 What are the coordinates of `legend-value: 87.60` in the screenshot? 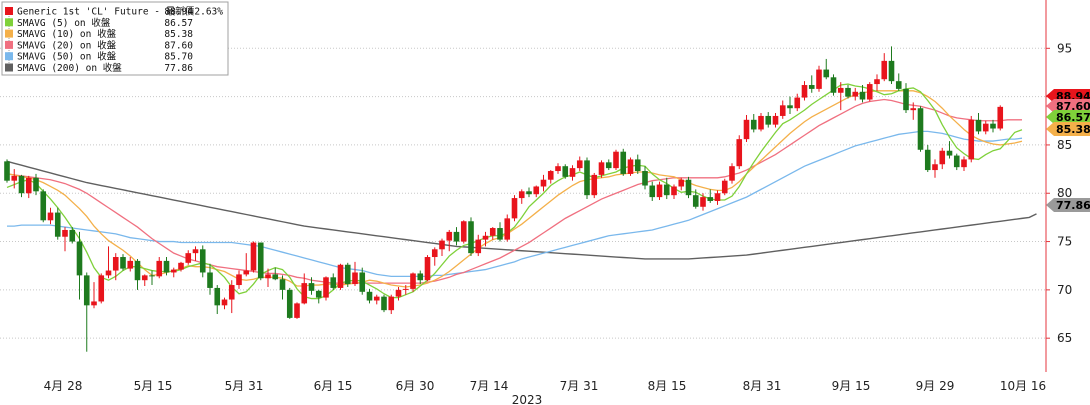 It's located at (178, 45).